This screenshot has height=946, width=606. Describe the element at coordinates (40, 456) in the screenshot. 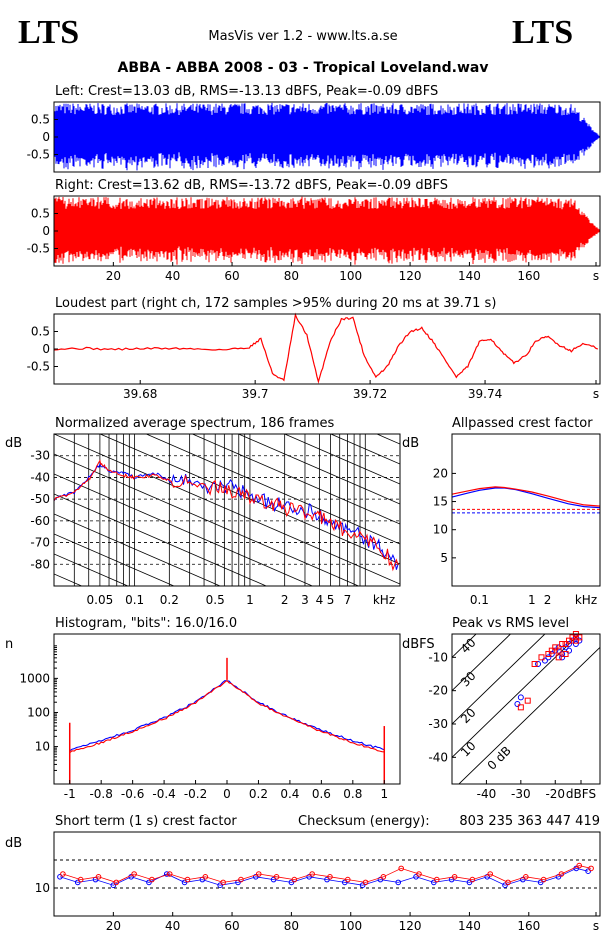

I see `spectrum-ytick-0: -30` at that location.